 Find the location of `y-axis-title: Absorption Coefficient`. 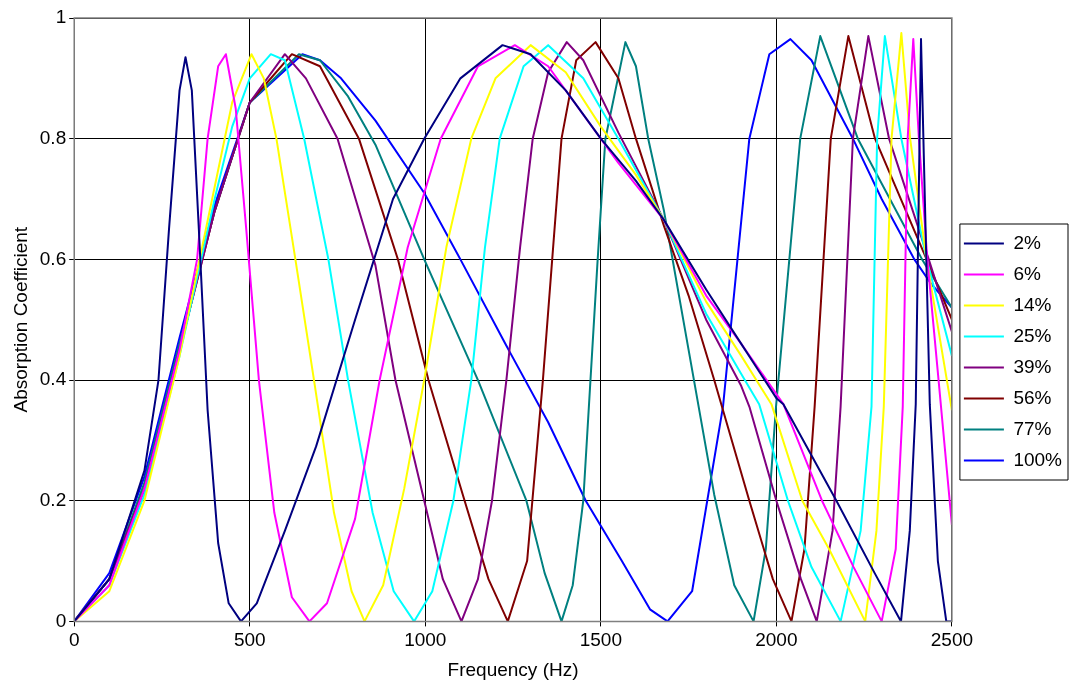

y-axis-title: Absorption Coefficient is located at coordinates (20, 319).